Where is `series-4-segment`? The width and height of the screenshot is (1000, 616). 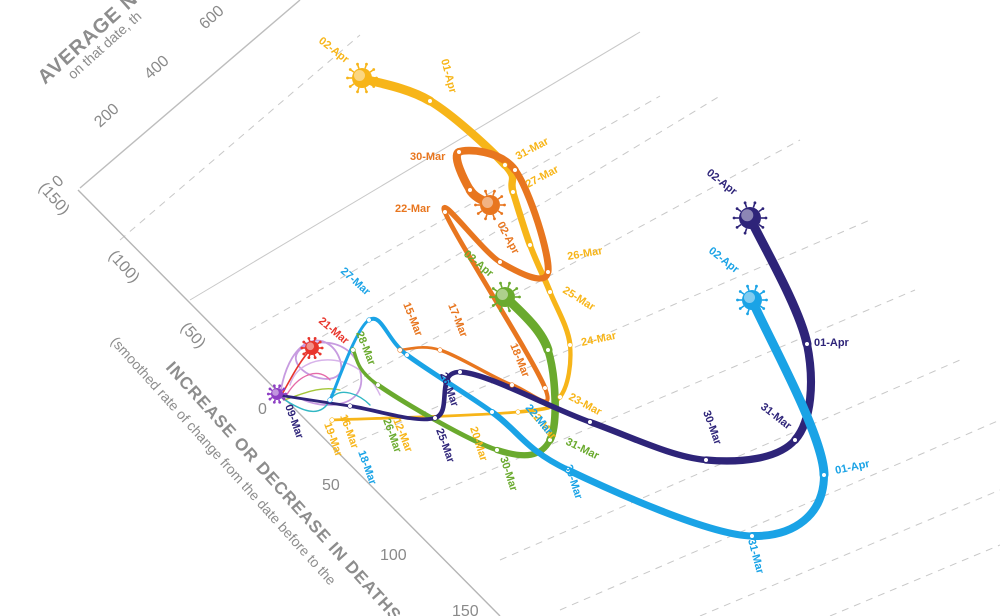
series-4-segment is located at coordinates (449, 383).